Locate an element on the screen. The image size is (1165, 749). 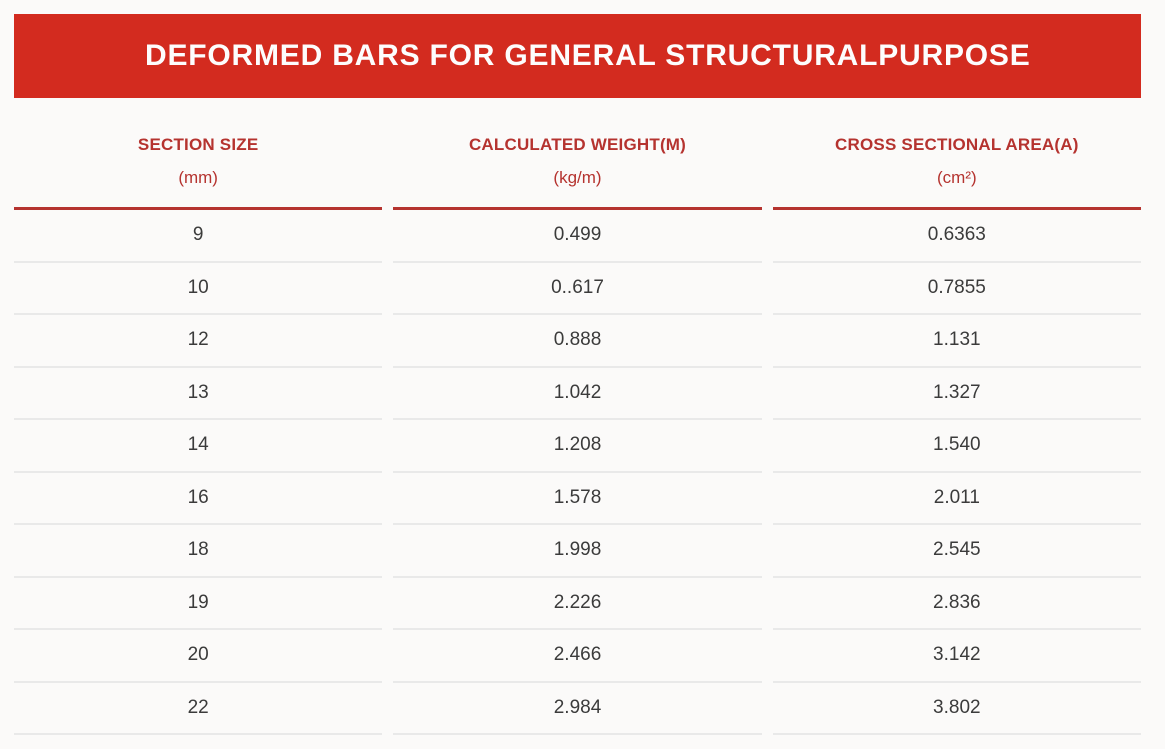
cell-cross-sectional-area: 1.327 is located at coordinates (956, 394).